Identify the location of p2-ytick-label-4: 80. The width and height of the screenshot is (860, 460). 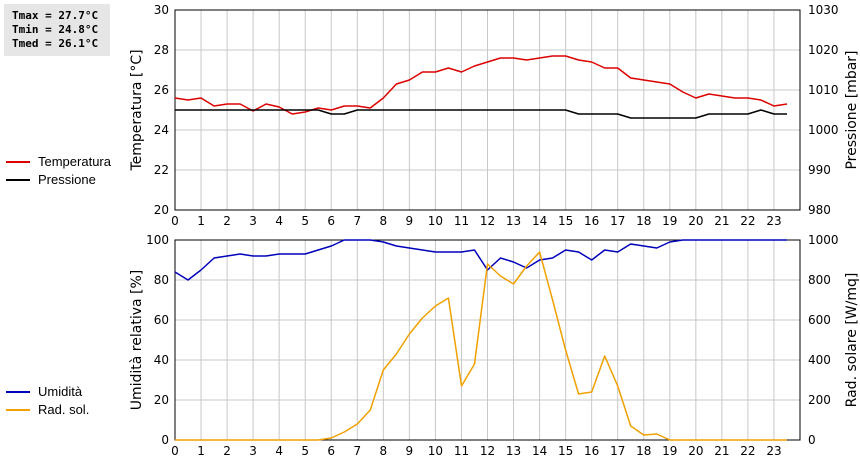
(161, 280).